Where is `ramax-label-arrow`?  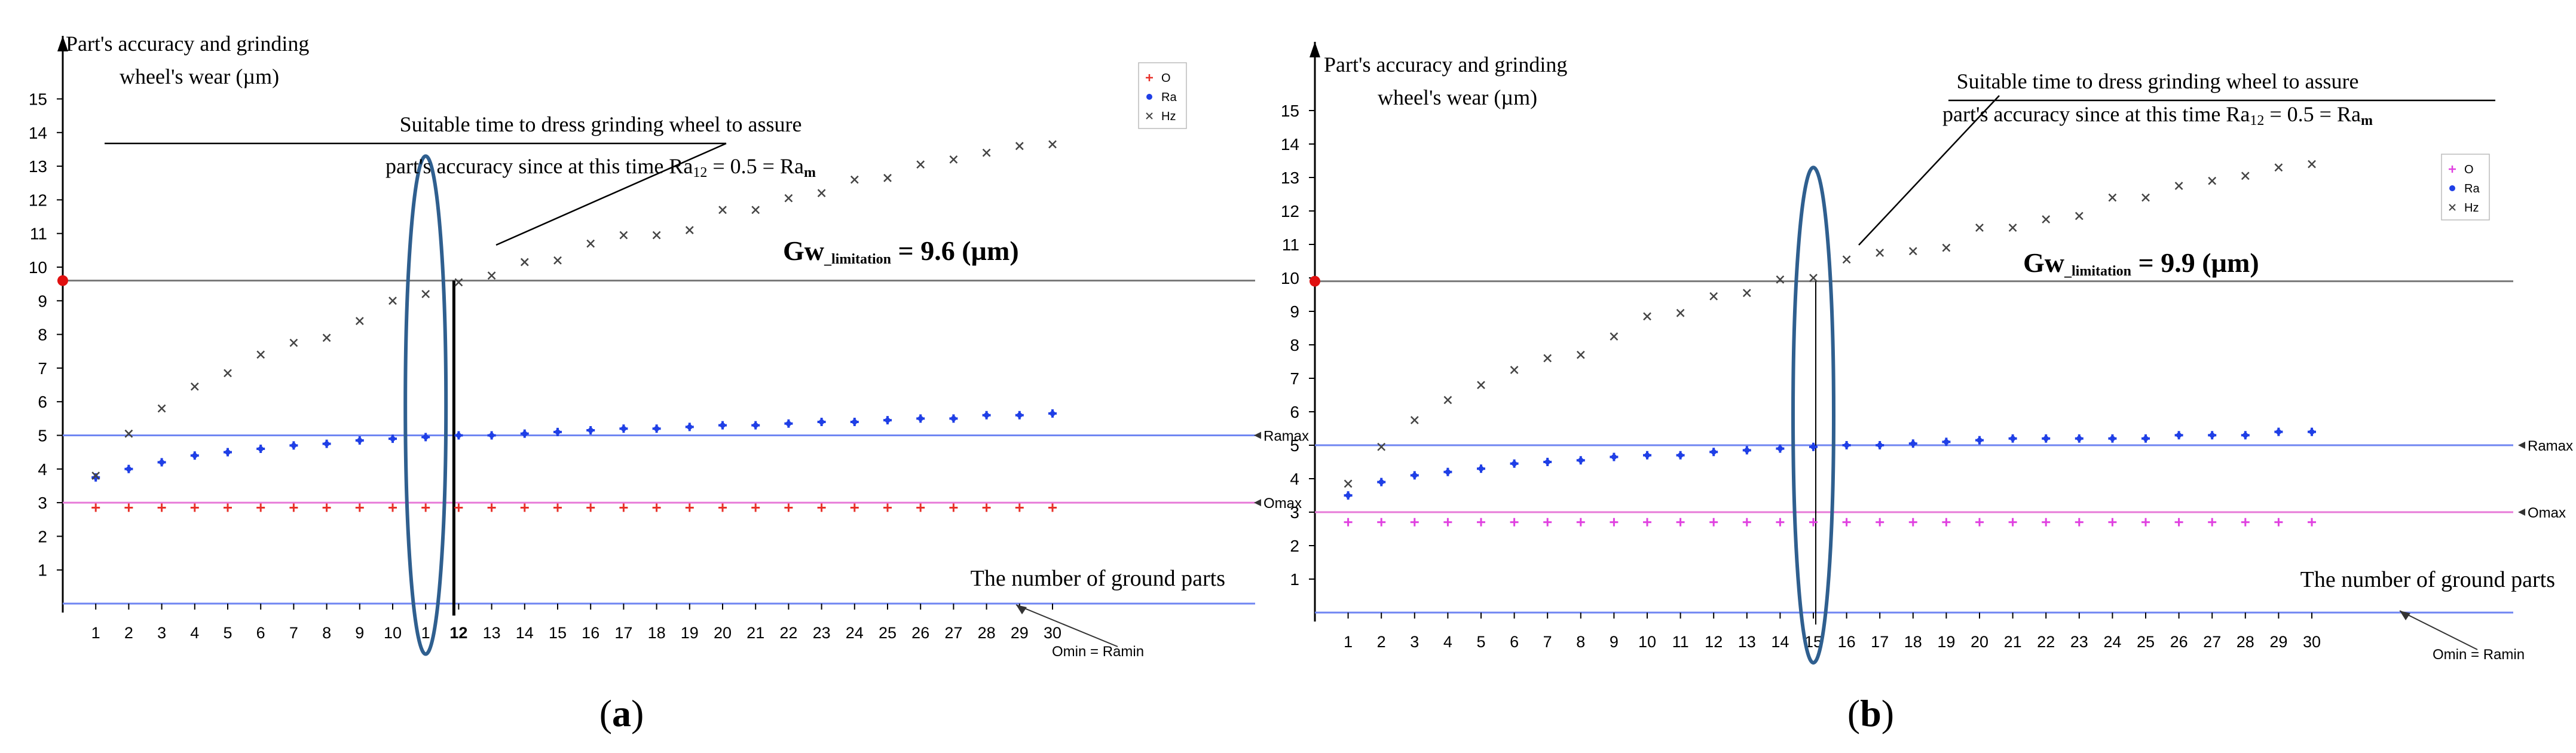
ramax-label-arrow is located at coordinates (1257, 435).